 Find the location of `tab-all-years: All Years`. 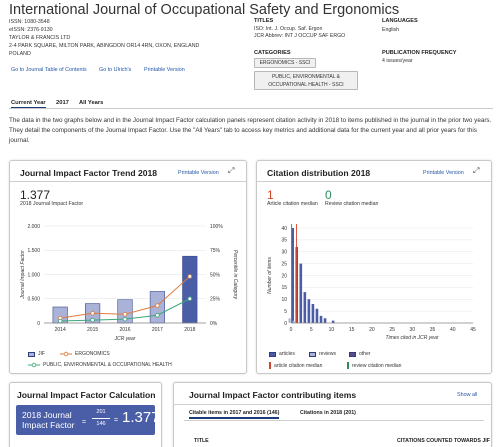

tab-all-years: All Years is located at coordinates (91, 103).